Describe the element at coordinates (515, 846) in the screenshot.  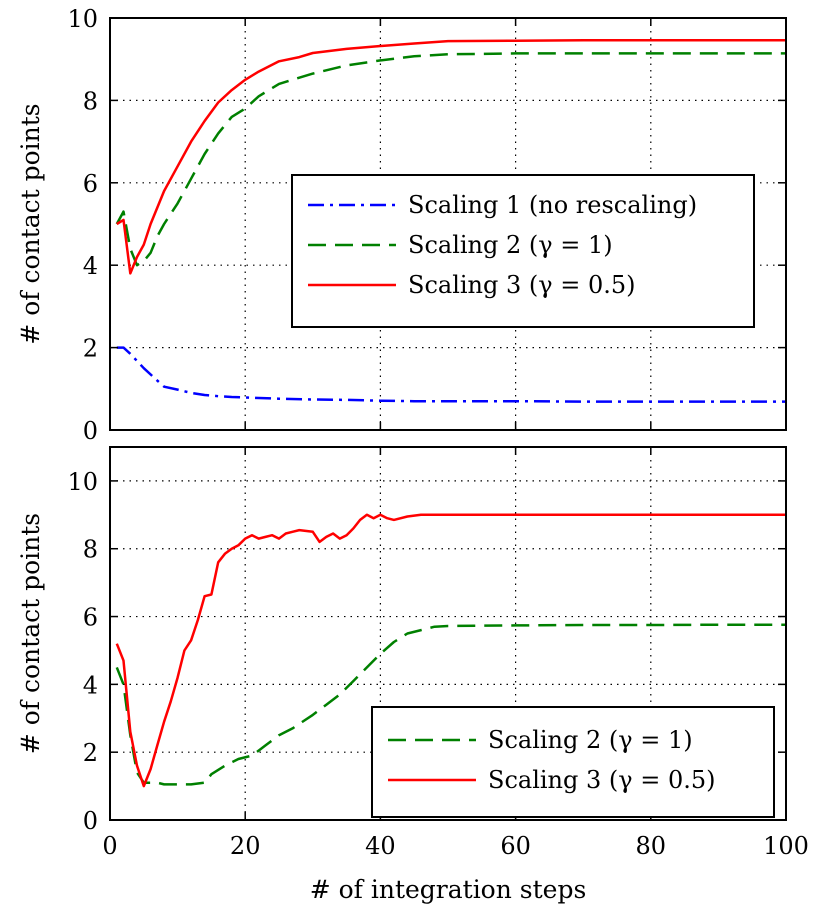
I see `bottom-x-tick-label-60: 60` at that location.